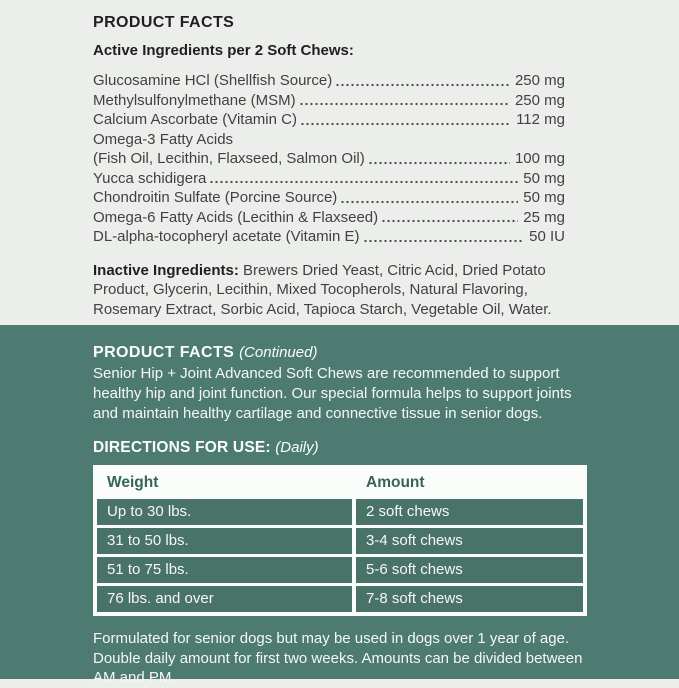  Describe the element at coordinates (150, 178) in the screenshot. I see `ingredient-name: Yucca schidigera` at that location.